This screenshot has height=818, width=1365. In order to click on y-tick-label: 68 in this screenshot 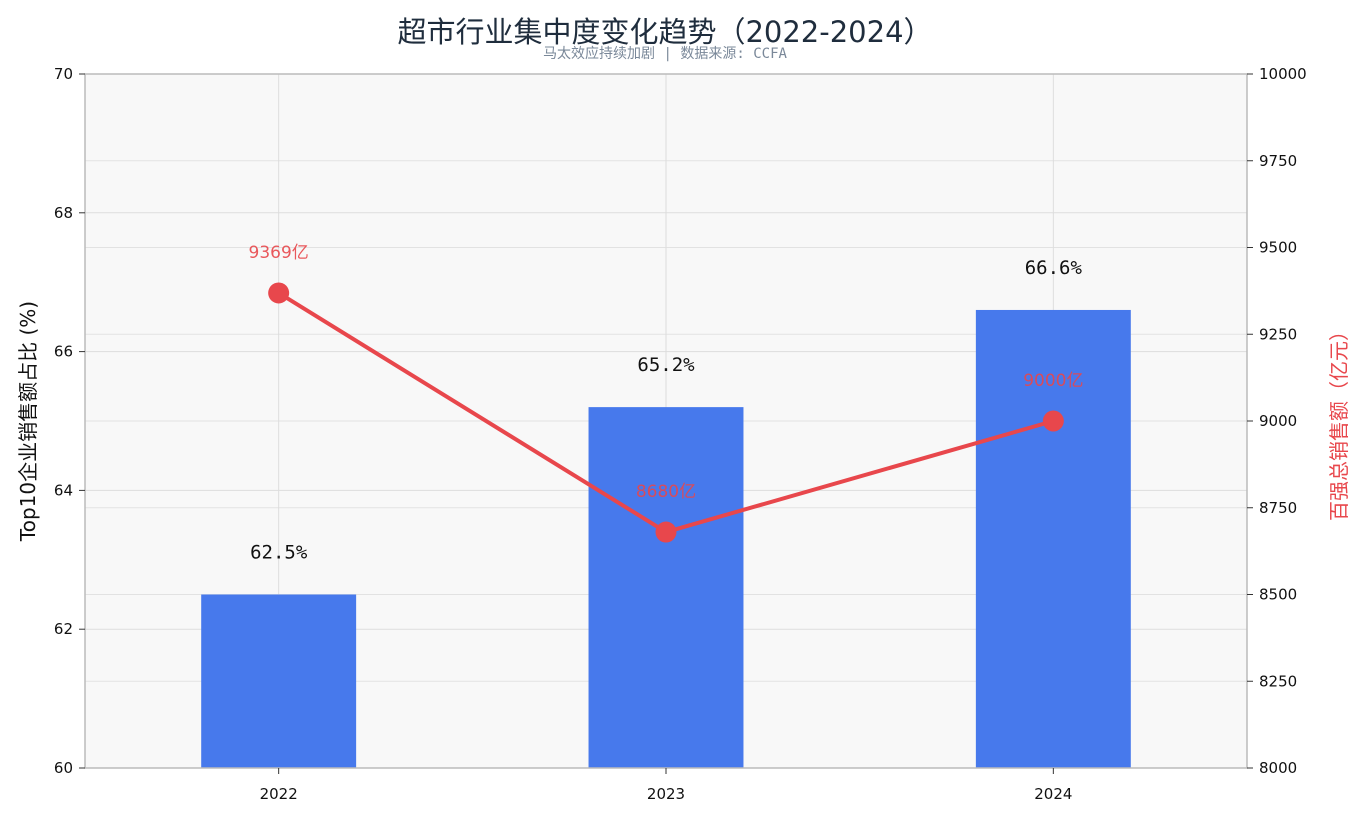, I will do `click(63, 213)`.